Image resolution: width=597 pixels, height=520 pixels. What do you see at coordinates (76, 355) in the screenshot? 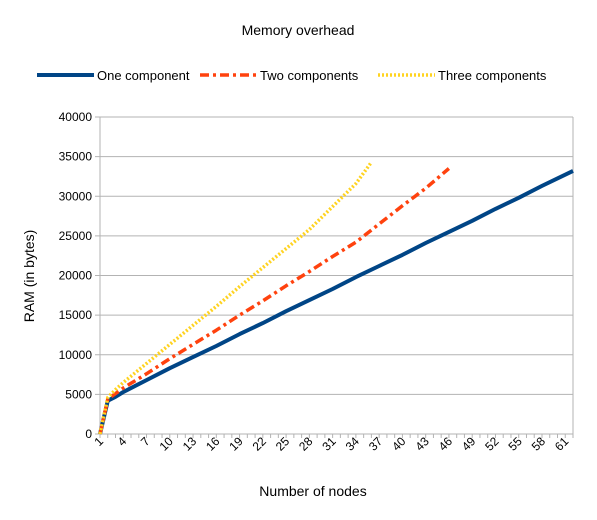
I see `y-tick-label: 10000` at bounding box center [76, 355].